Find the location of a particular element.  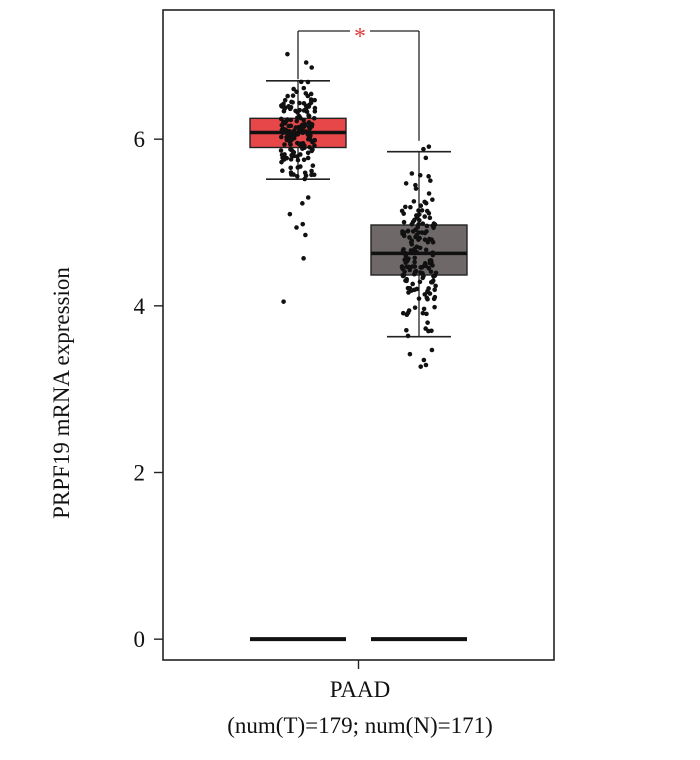

y-tick-label: 6 is located at coordinates (140, 139).